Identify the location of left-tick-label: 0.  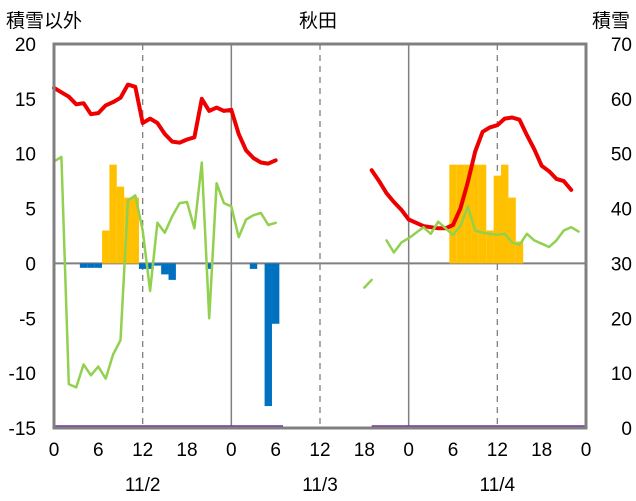
(30, 264).